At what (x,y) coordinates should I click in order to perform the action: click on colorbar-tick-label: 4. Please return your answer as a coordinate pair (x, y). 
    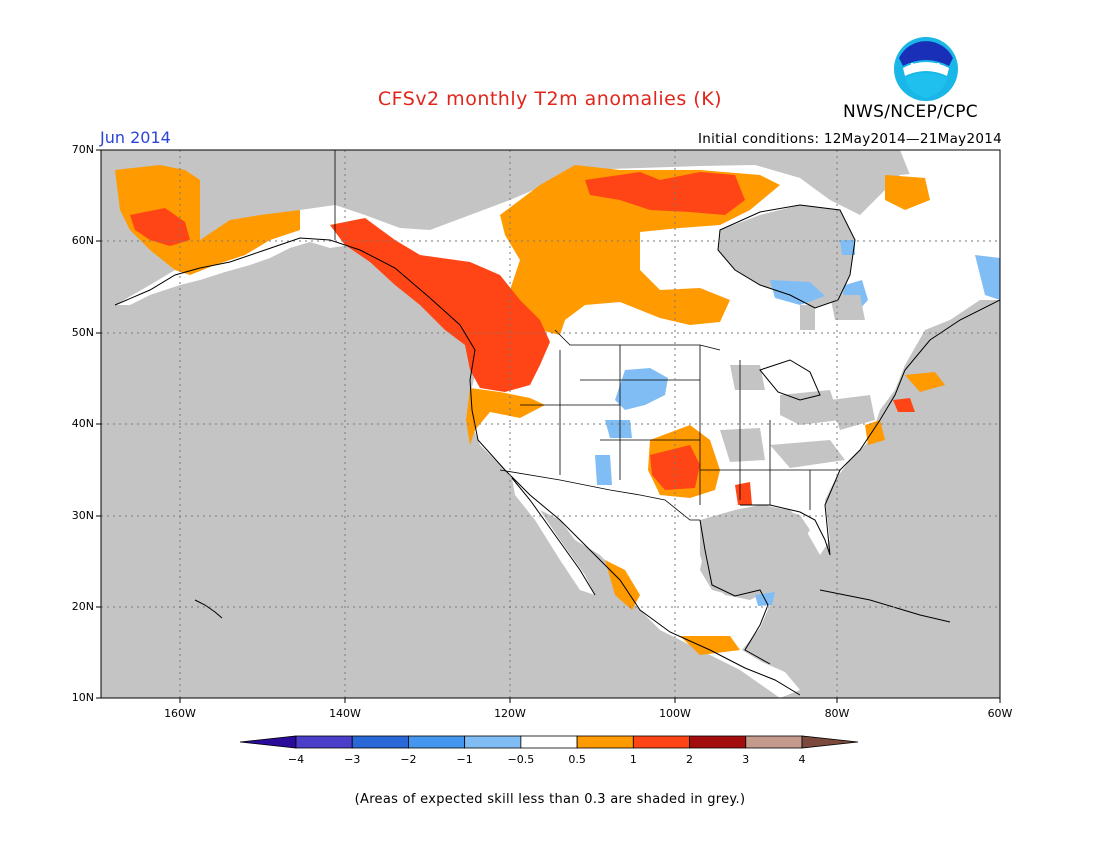
    Looking at the image, I should click on (802, 759).